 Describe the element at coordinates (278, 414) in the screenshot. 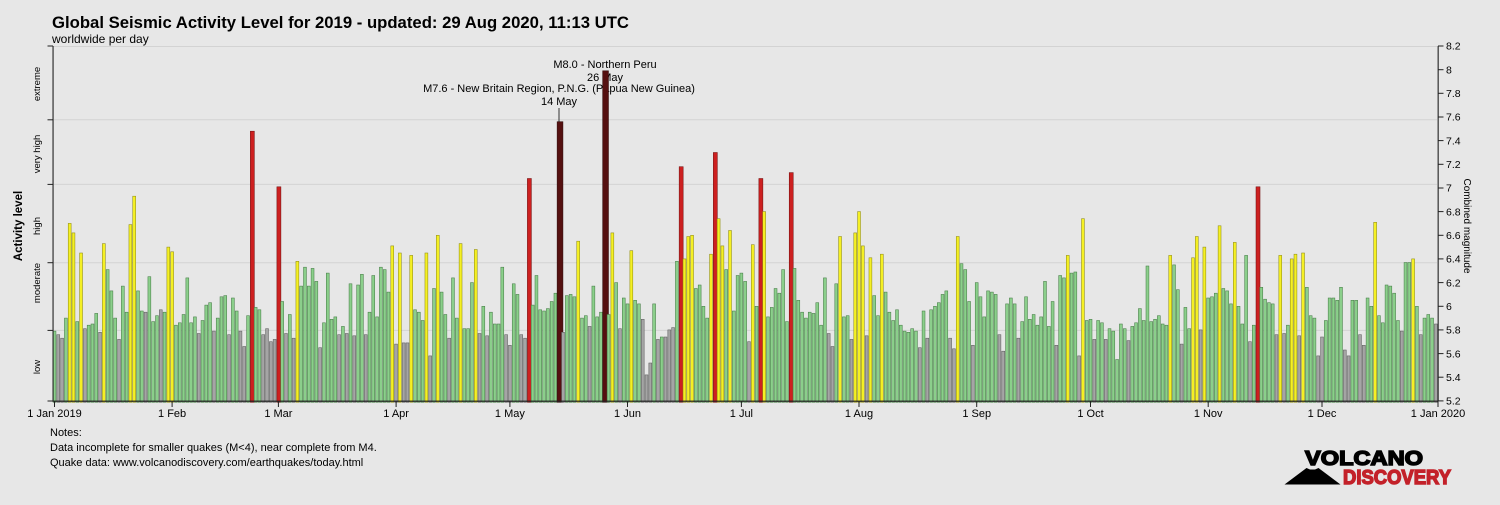

I see `svg-text: 1 Mar` at that location.